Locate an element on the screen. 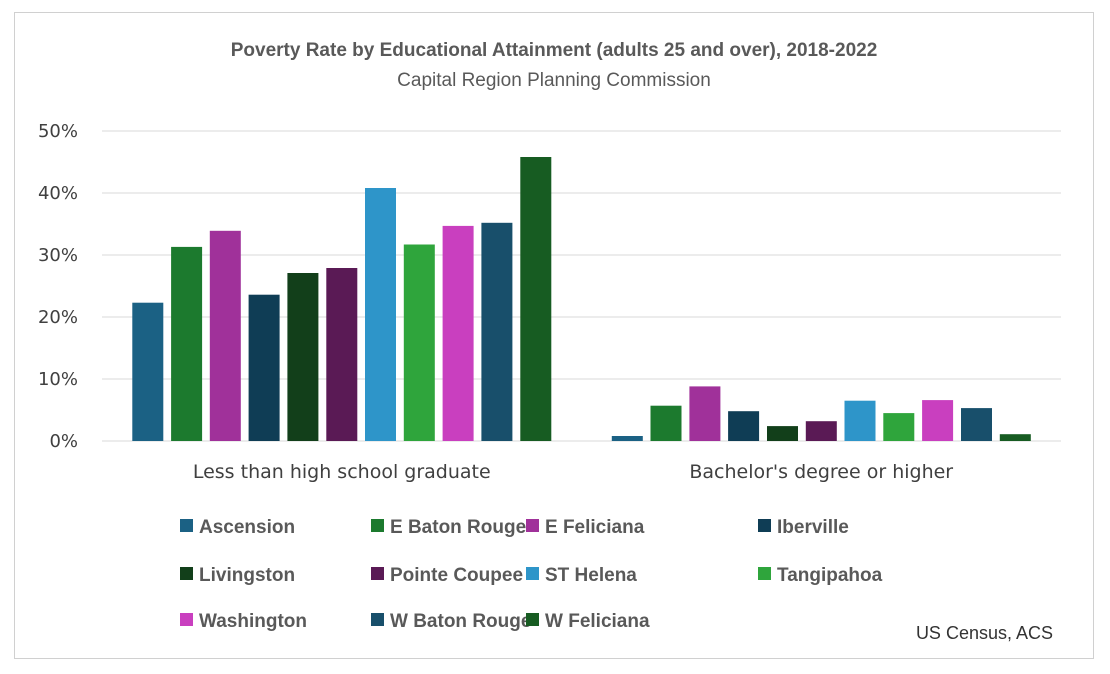  x-category-label: Less than high school graduate is located at coordinates (342, 472).